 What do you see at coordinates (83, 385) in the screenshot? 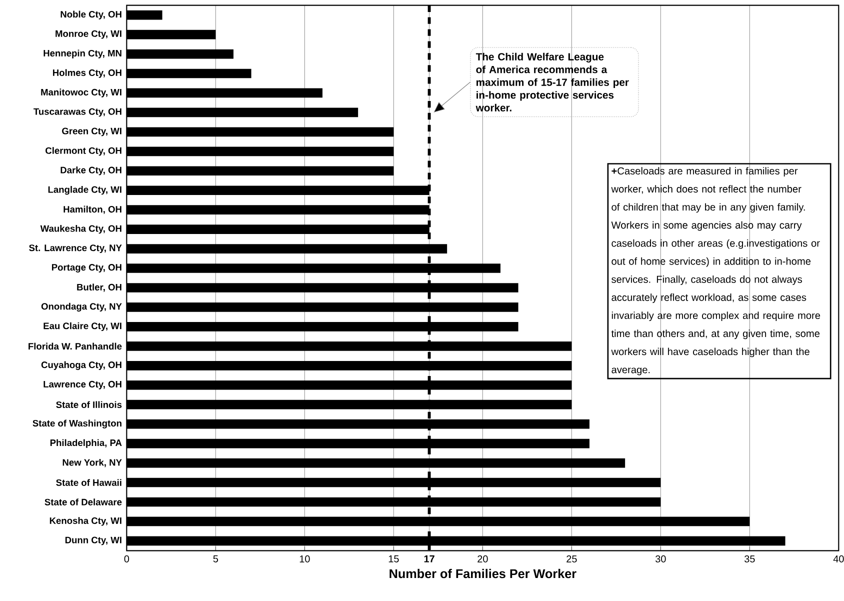
I see `y-tick-label: Lawrence Cty, OH` at bounding box center [83, 385].